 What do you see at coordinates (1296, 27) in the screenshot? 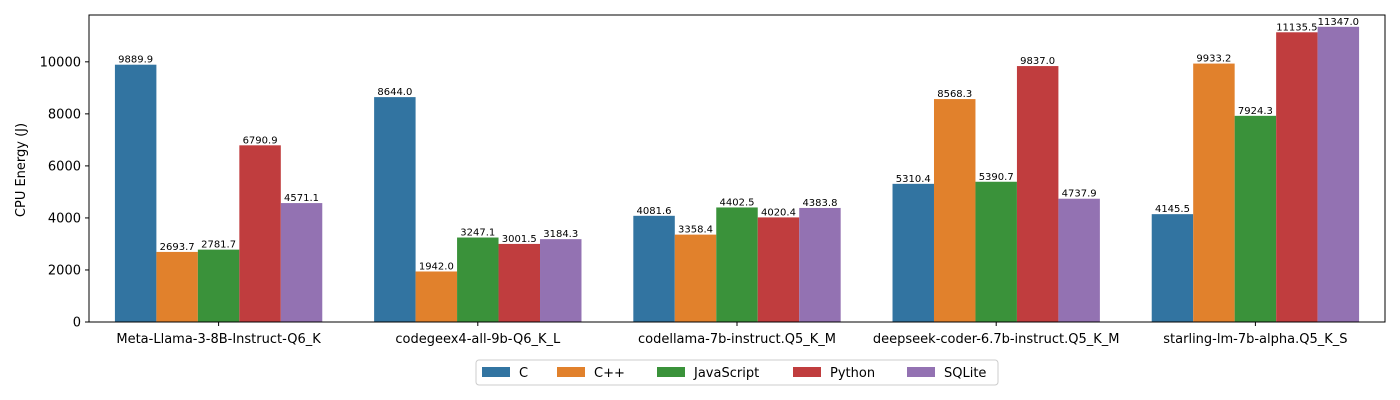
I see `data-label: 11135.5` at bounding box center [1296, 27].